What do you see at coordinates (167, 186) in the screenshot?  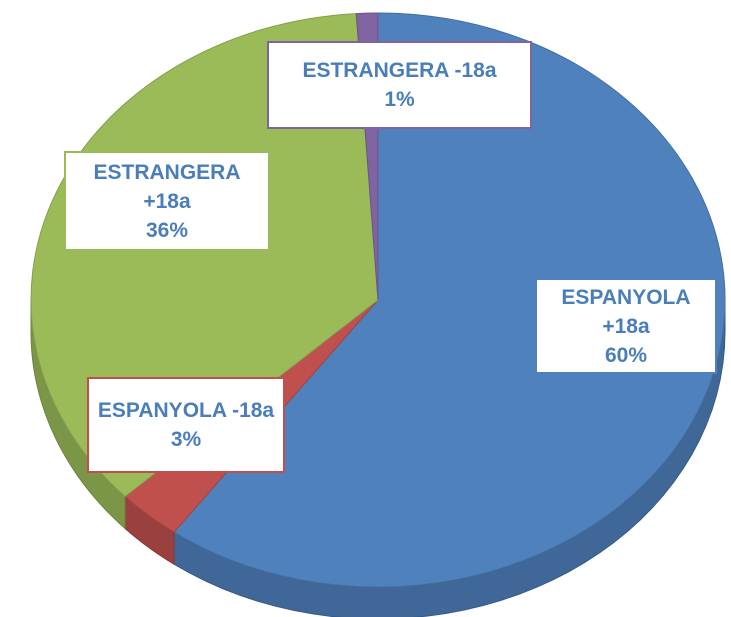 I see `label-category: ESTRANGERA +18a` at bounding box center [167, 186].